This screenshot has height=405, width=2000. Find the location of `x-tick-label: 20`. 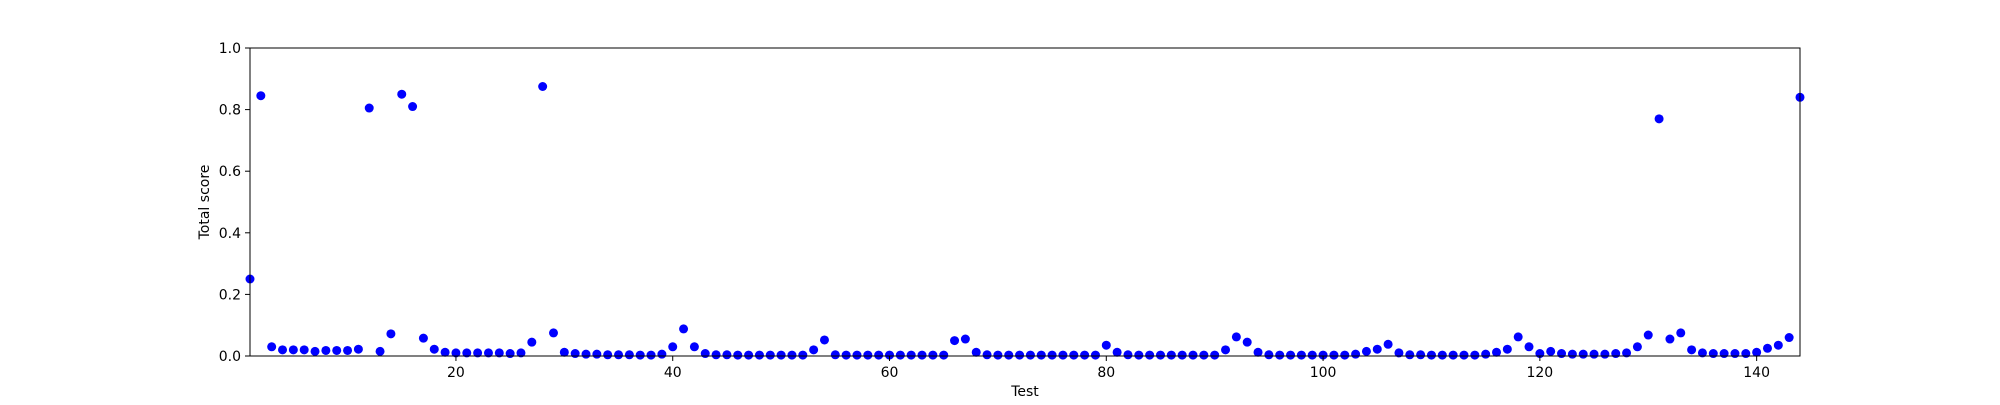

x-tick-label: 20 is located at coordinates (456, 373).